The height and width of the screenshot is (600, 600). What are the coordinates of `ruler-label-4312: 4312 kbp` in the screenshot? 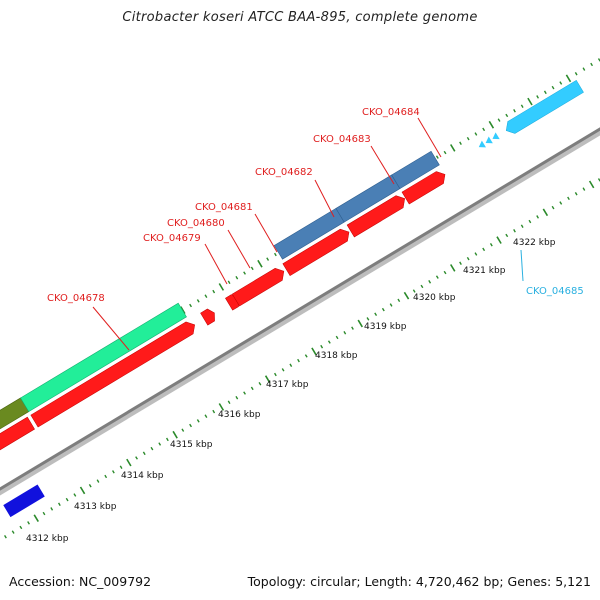 It's located at (47, 539).